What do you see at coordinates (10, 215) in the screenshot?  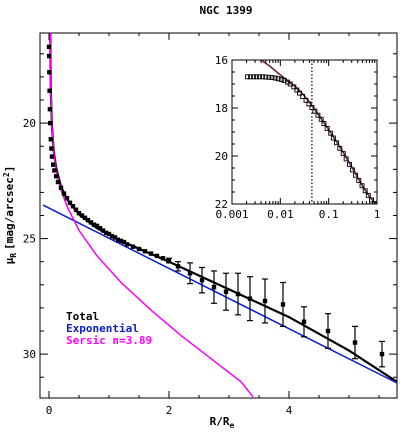 I see `y-axis-label: μR[mag/arcsec2]` at bounding box center [10, 215].